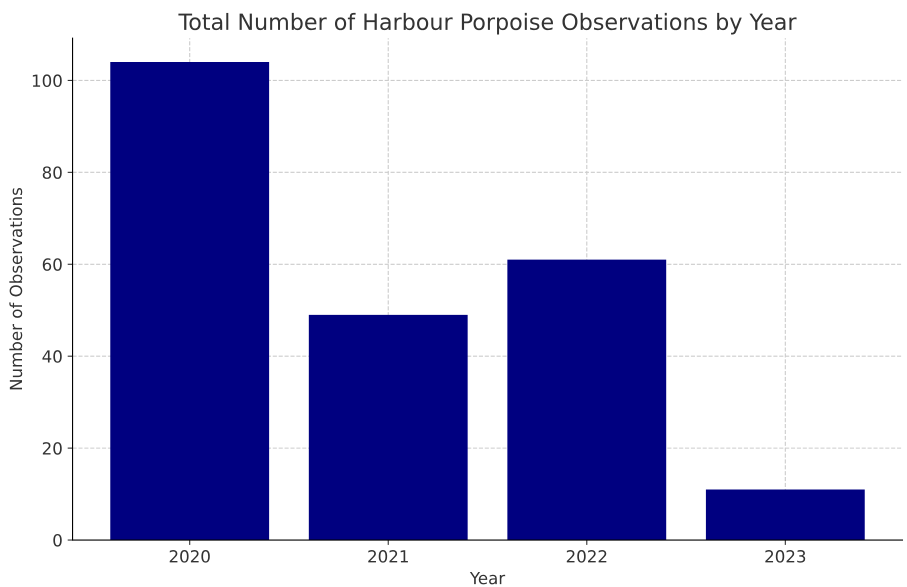 The image size is (907, 587). Describe the element at coordinates (52, 172) in the screenshot. I see `y-tick-label: 80` at that location.